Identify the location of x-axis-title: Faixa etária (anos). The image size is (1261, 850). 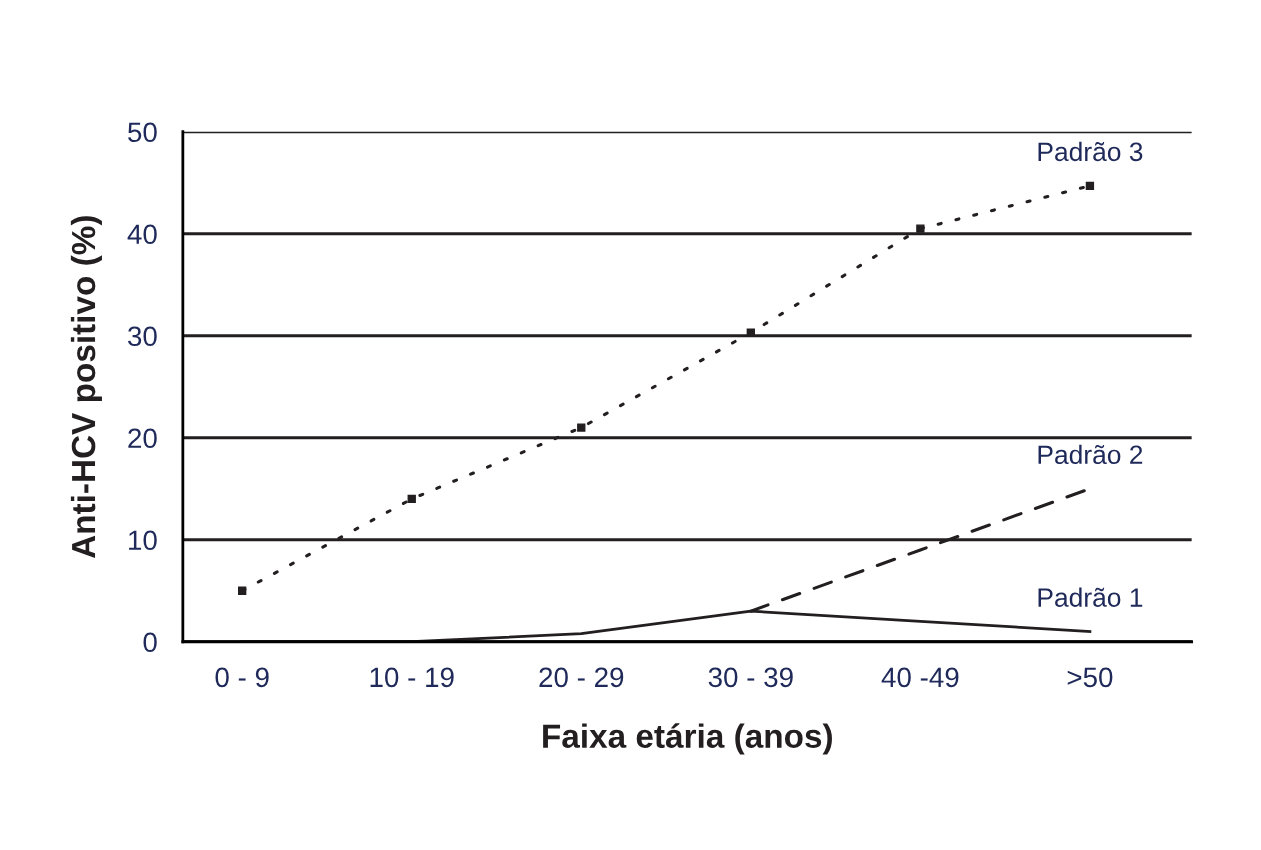
(687, 739).